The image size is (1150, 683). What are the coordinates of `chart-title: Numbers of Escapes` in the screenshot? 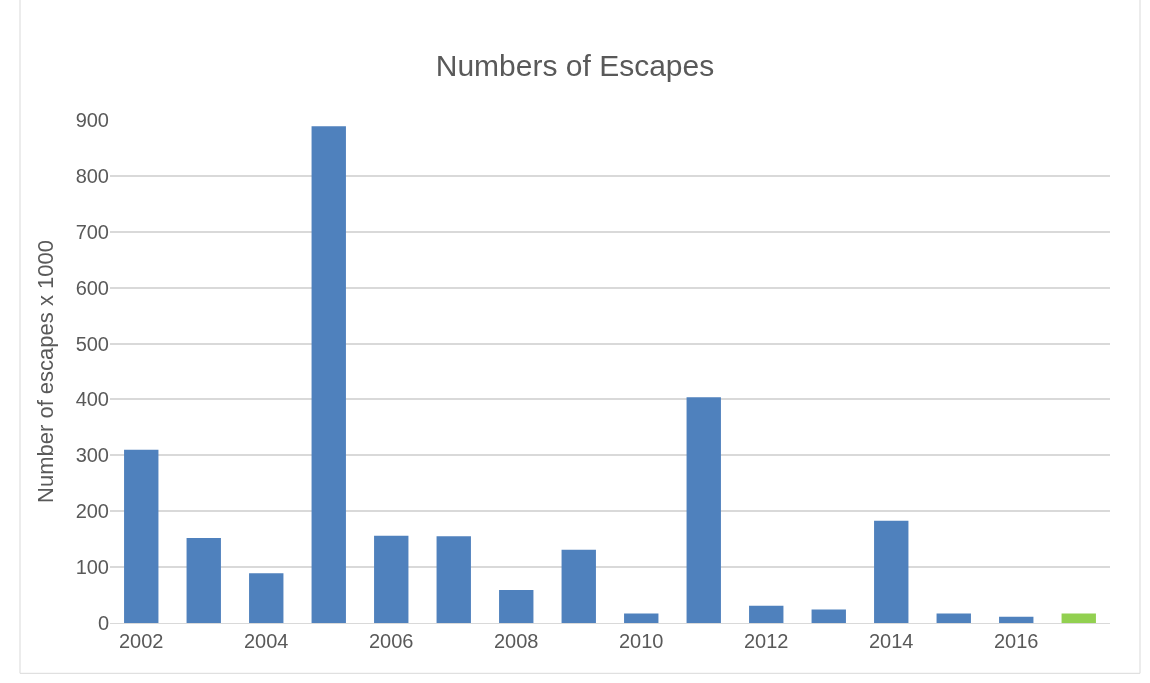 It's located at (575, 65).